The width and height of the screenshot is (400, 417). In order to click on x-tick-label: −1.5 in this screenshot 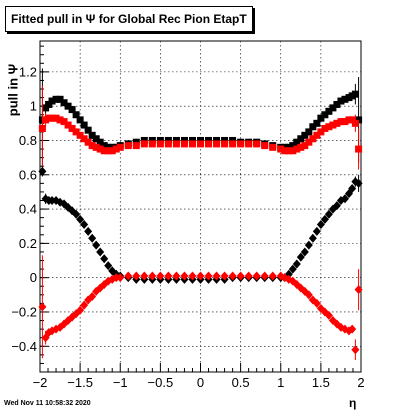, I will do `click(80, 382)`.